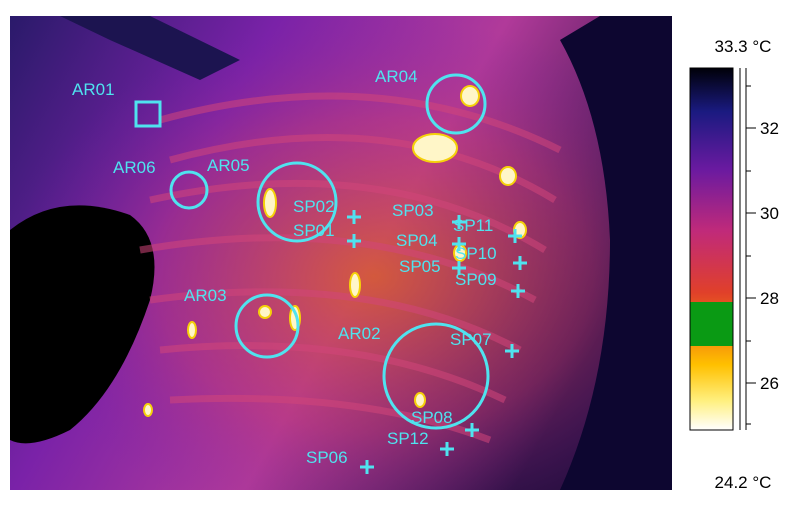 This screenshot has height=505, width=796. Describe the element at coordinates (476, 253) in the screenshot. I see `label-sp10: SP10` at that location.